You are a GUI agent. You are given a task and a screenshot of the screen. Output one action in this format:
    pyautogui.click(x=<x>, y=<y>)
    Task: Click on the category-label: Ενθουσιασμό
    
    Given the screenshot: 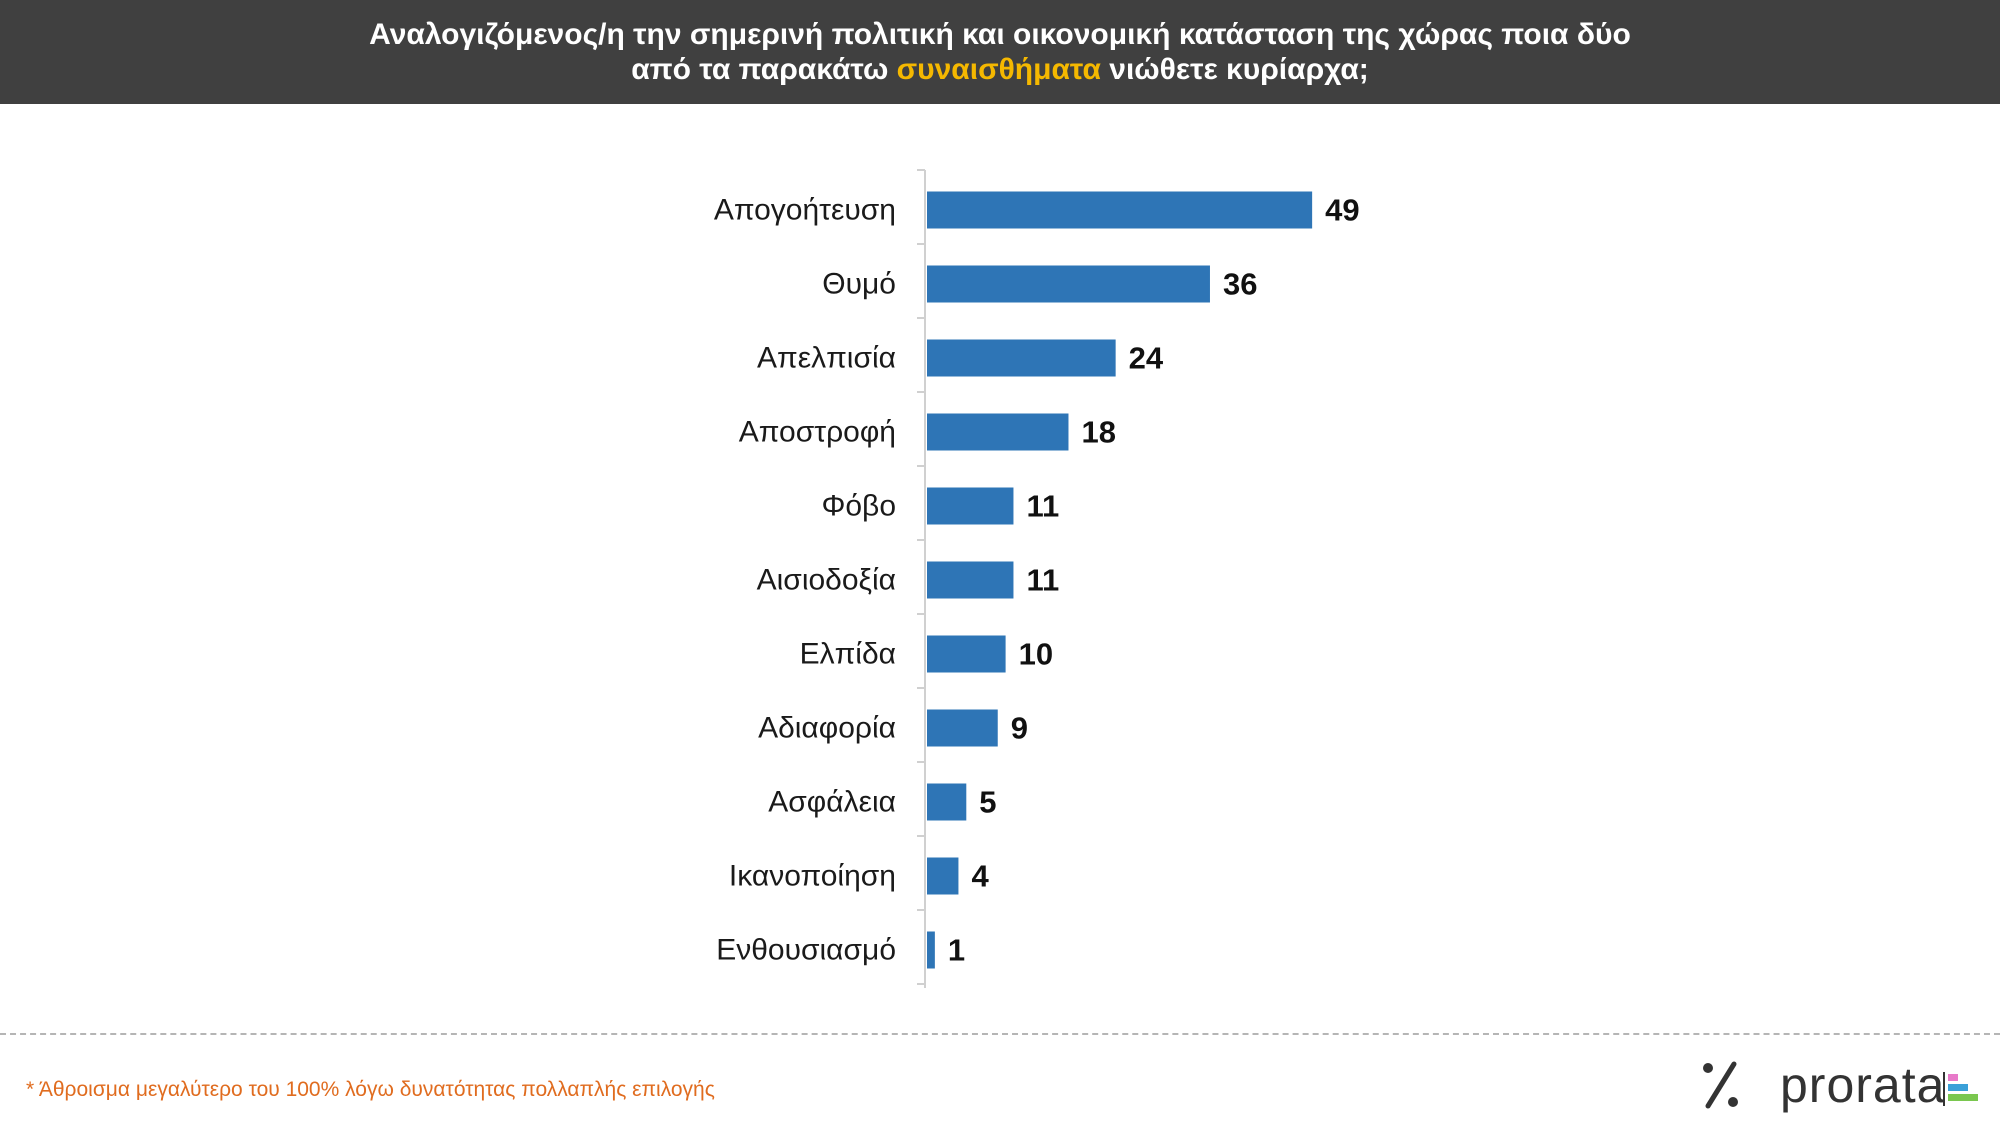 What is the action you would take?
    pyautogui.click(x=806, y=950)
    